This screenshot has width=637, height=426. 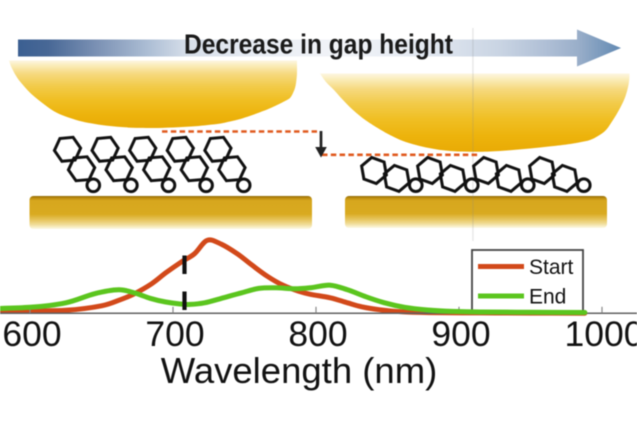 What do you see at coordinates (299, 370) in the screenshot?
I see `svg-text: Wavelength (nm)` at bounding box center [299, 370].